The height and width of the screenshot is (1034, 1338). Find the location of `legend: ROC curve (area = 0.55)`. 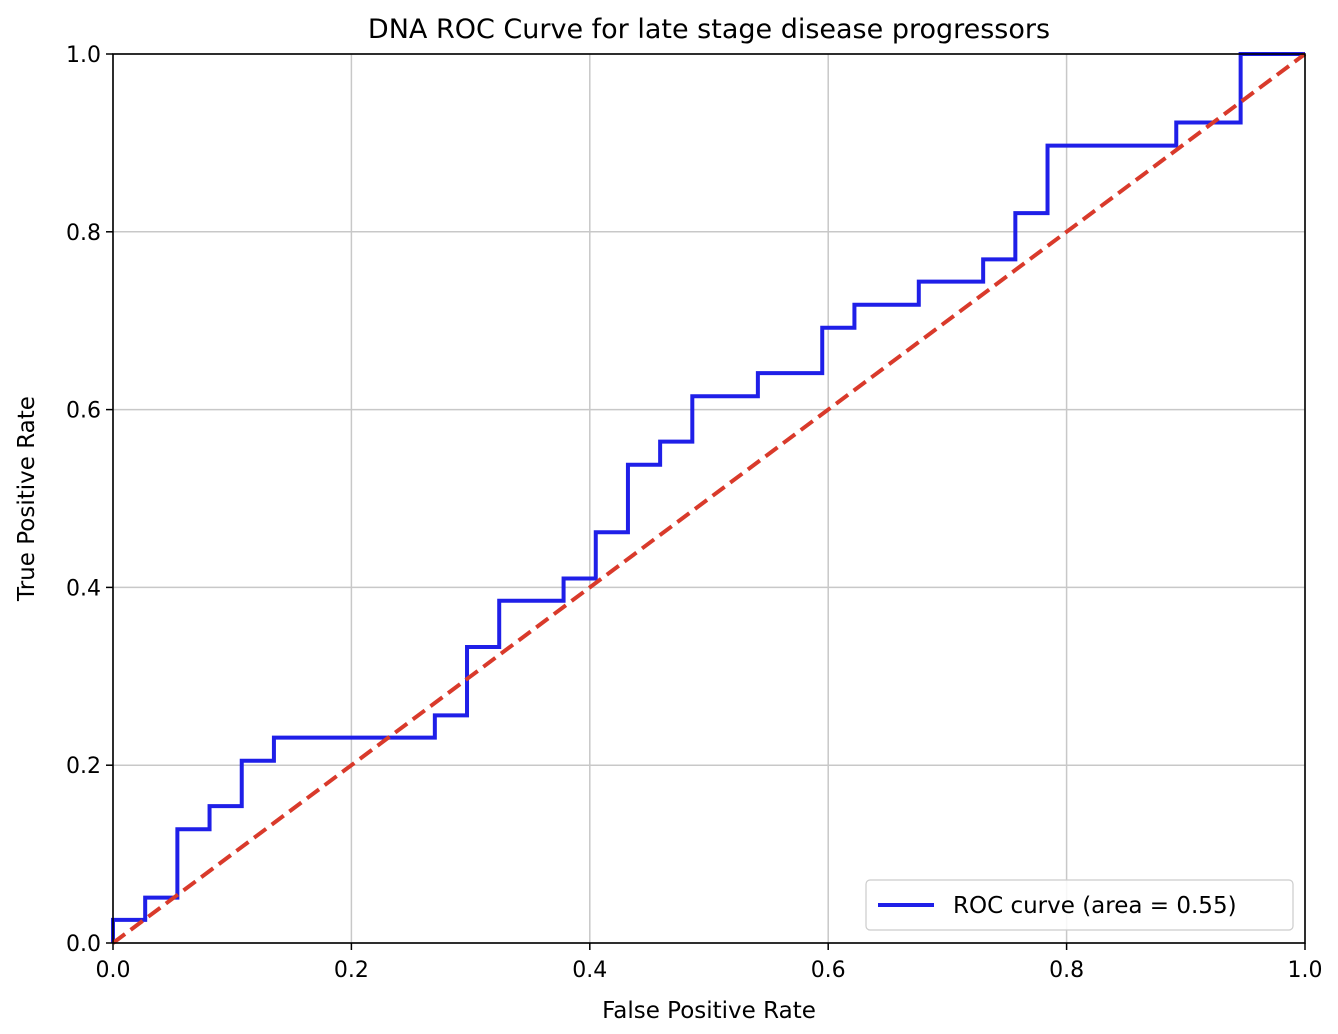

legend: ROC curve (area = 0.55) is located at coordinates (1079, 905).